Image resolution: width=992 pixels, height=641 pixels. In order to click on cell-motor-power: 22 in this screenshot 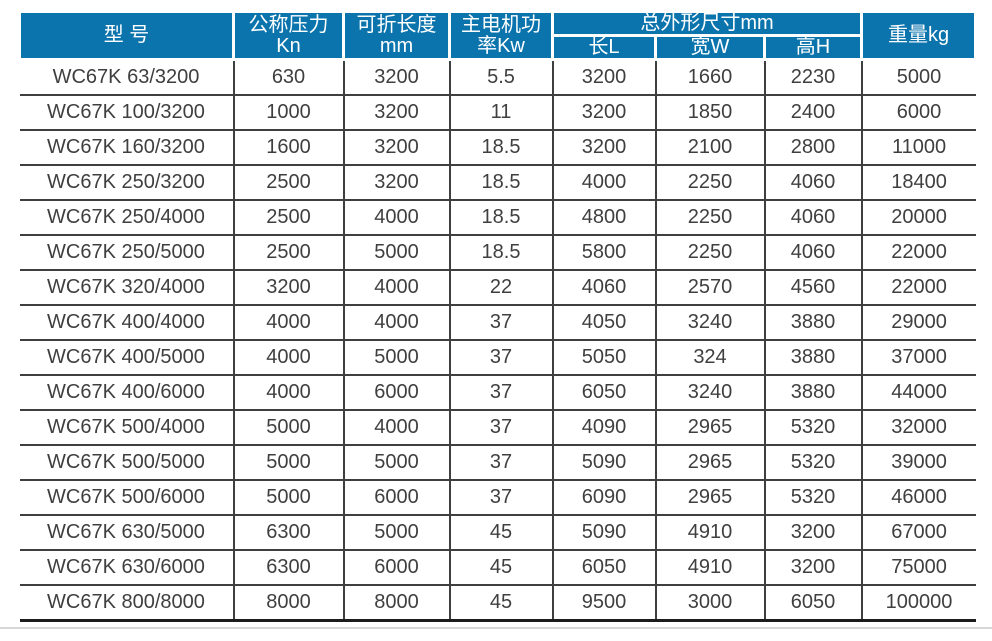, I will do `click(501, 288)`.